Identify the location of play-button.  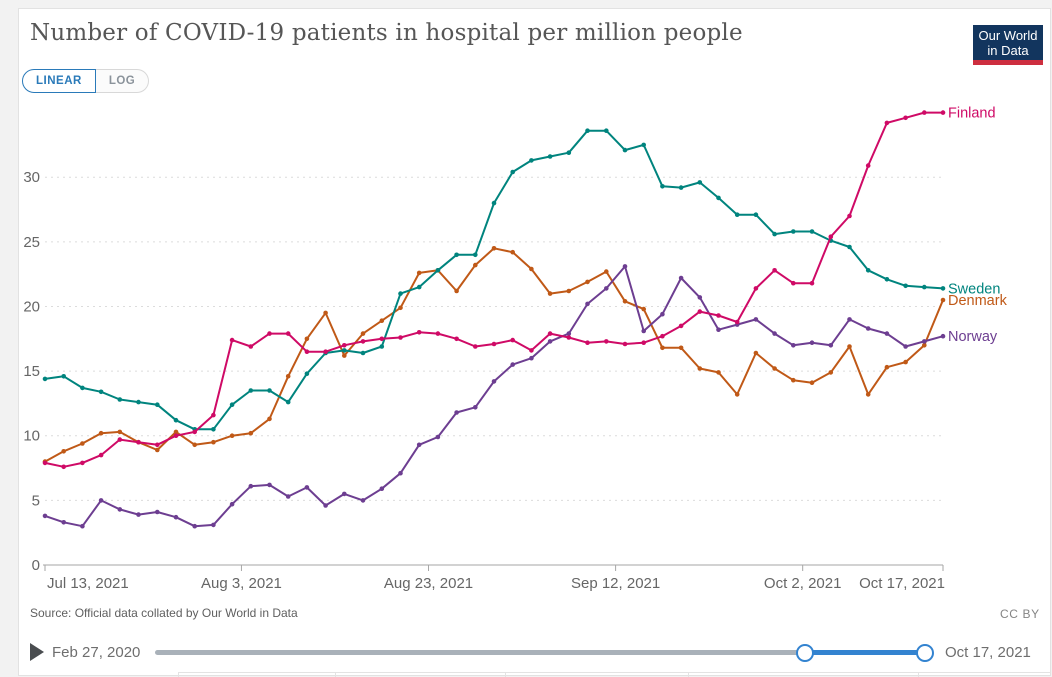
(37, 652).